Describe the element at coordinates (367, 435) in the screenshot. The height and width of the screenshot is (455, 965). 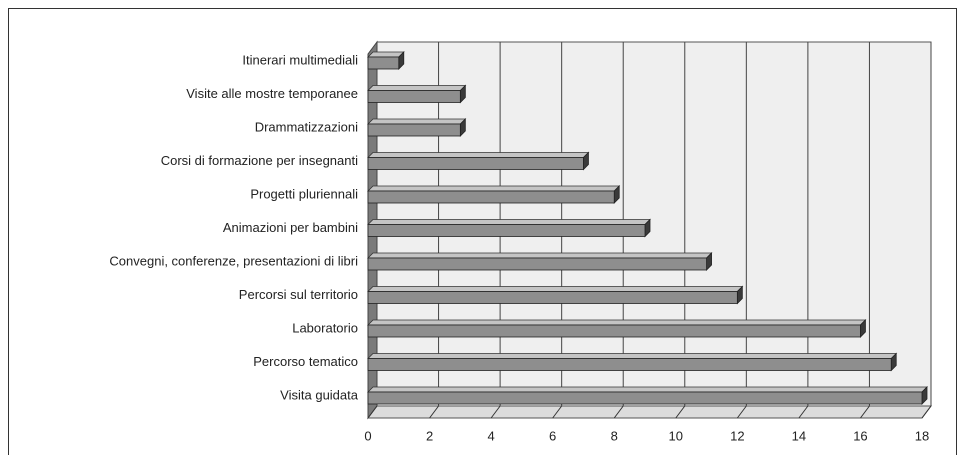
I see `x-tick-label: 0` at that location.